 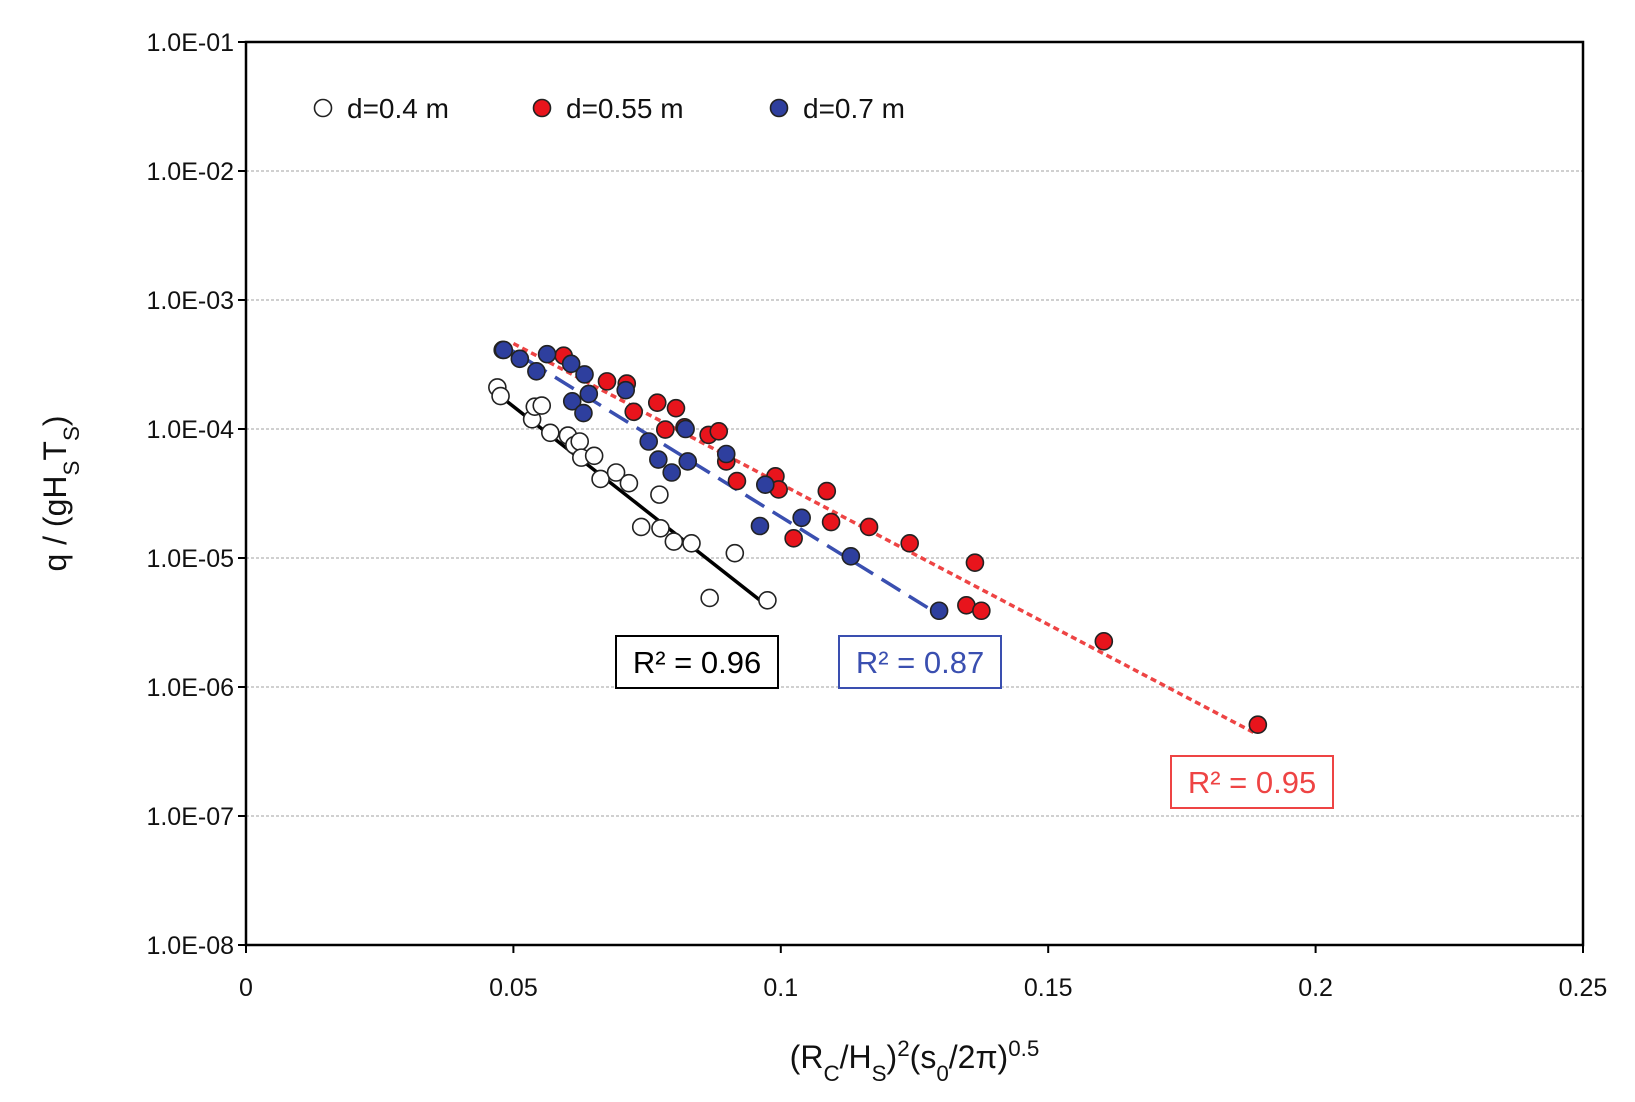 What do you see at coordinates (55, 524) in the screenshot?
I see `label-part: q / (gH` at bounding box center [55, 524].